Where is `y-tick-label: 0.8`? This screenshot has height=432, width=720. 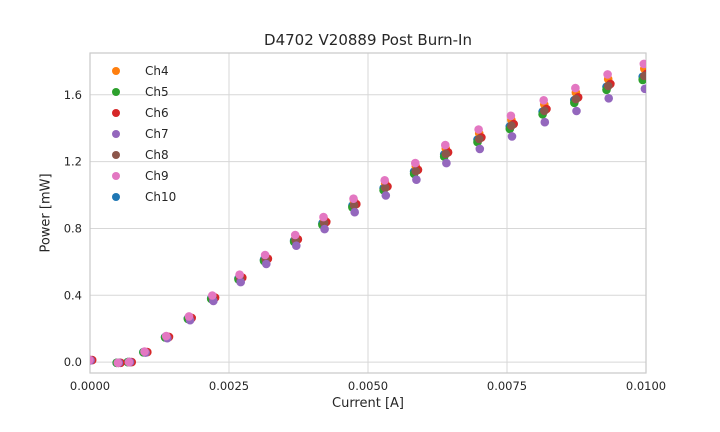 y-tick-label: 0.8 is located at coordinates (73, 228).